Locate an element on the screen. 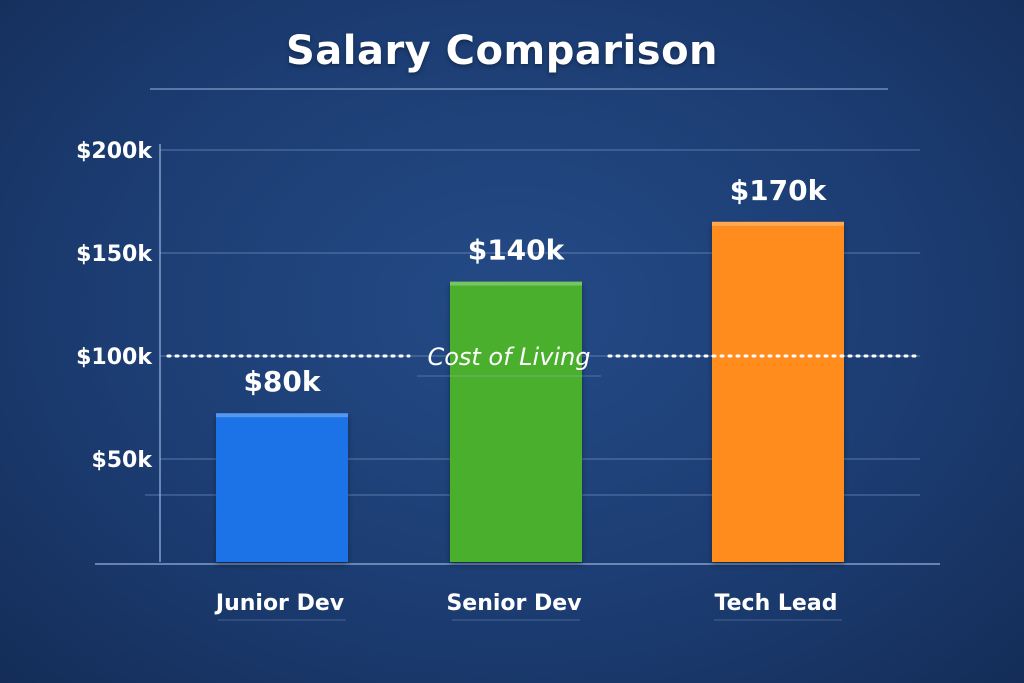 The width and height of the screenshot is (1024, 683). x-category-label: Senior Dev is located at coordinates (514, 603).